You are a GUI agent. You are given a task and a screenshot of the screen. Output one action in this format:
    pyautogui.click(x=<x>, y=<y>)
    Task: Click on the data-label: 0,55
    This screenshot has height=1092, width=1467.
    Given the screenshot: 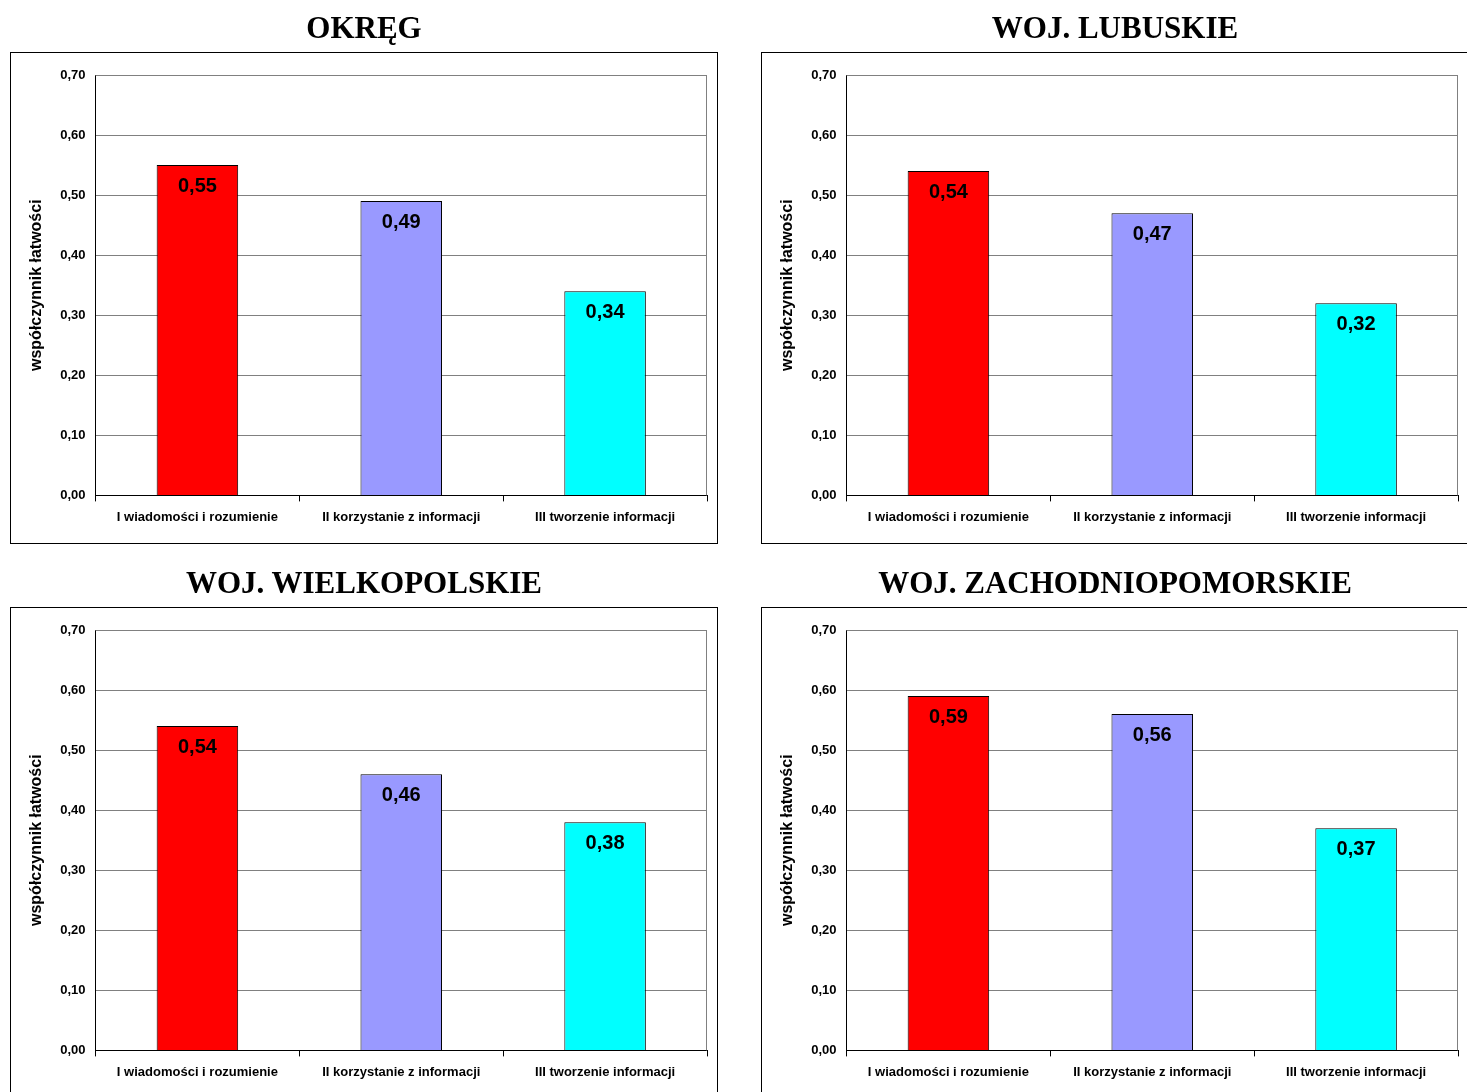 What is the action you would take?
    pyautogui.click(x=197, y=184)
    